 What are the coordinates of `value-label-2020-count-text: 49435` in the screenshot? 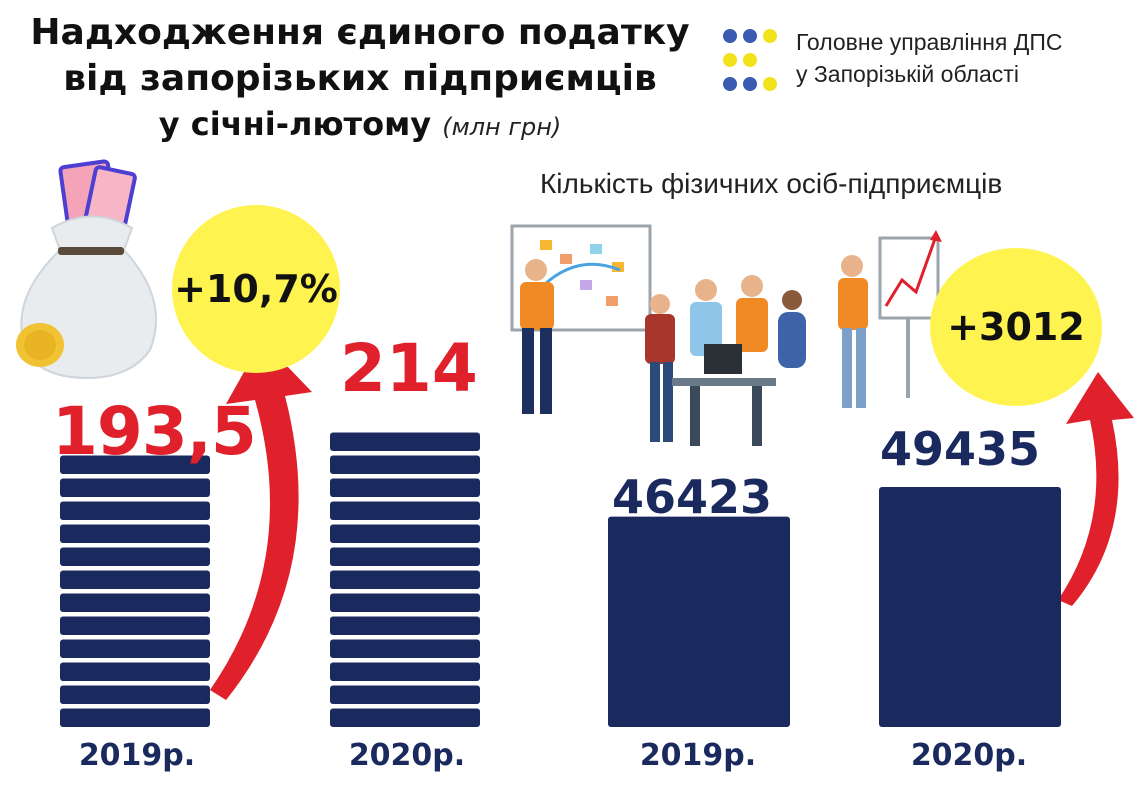 It's located at (960, 449).